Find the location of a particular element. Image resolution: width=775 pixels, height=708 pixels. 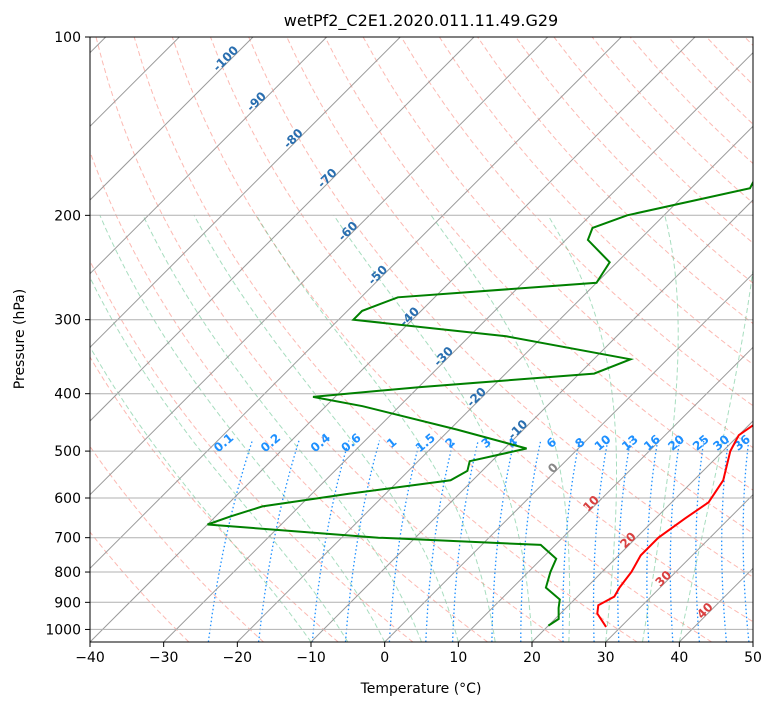

x-tick-label: −30 is located at coordinates (164, 658).